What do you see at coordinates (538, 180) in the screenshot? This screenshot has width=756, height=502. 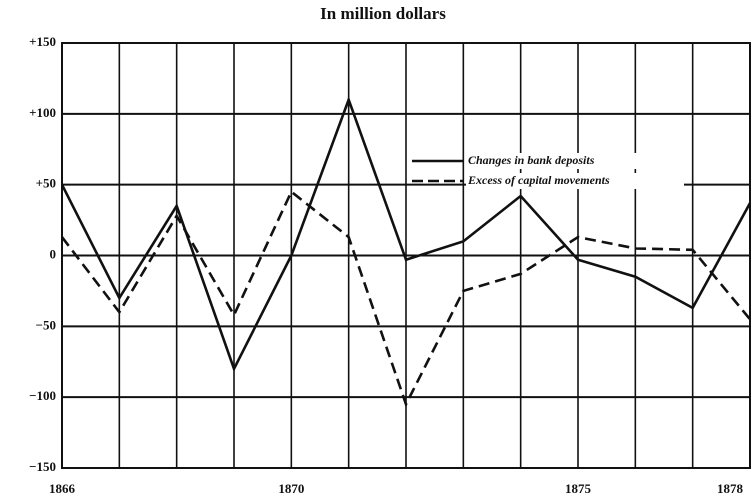 I see `legend-label: Excess of capital movements` at bounding box center [538, 180].